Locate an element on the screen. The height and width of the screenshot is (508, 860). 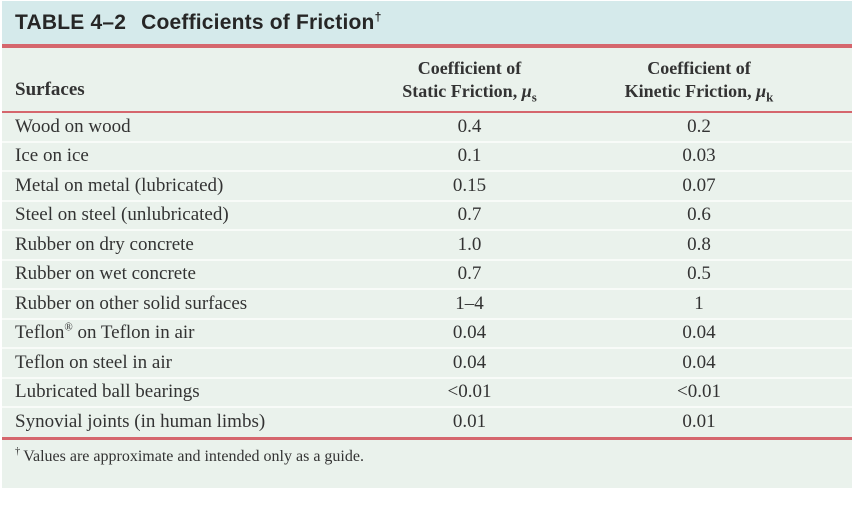
footnote-dagger: † is located at coordinates (18, 452).